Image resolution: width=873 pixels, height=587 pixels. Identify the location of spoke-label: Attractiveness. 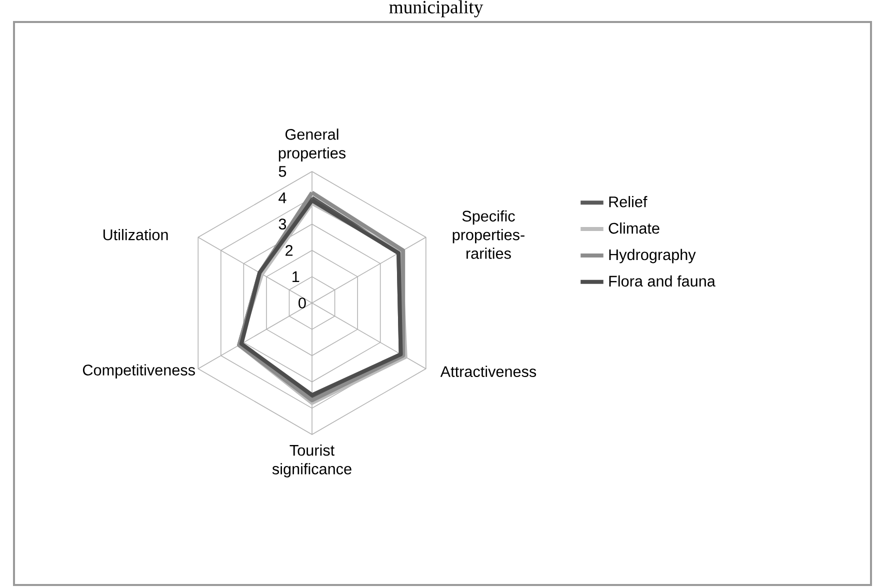
(488, 372).